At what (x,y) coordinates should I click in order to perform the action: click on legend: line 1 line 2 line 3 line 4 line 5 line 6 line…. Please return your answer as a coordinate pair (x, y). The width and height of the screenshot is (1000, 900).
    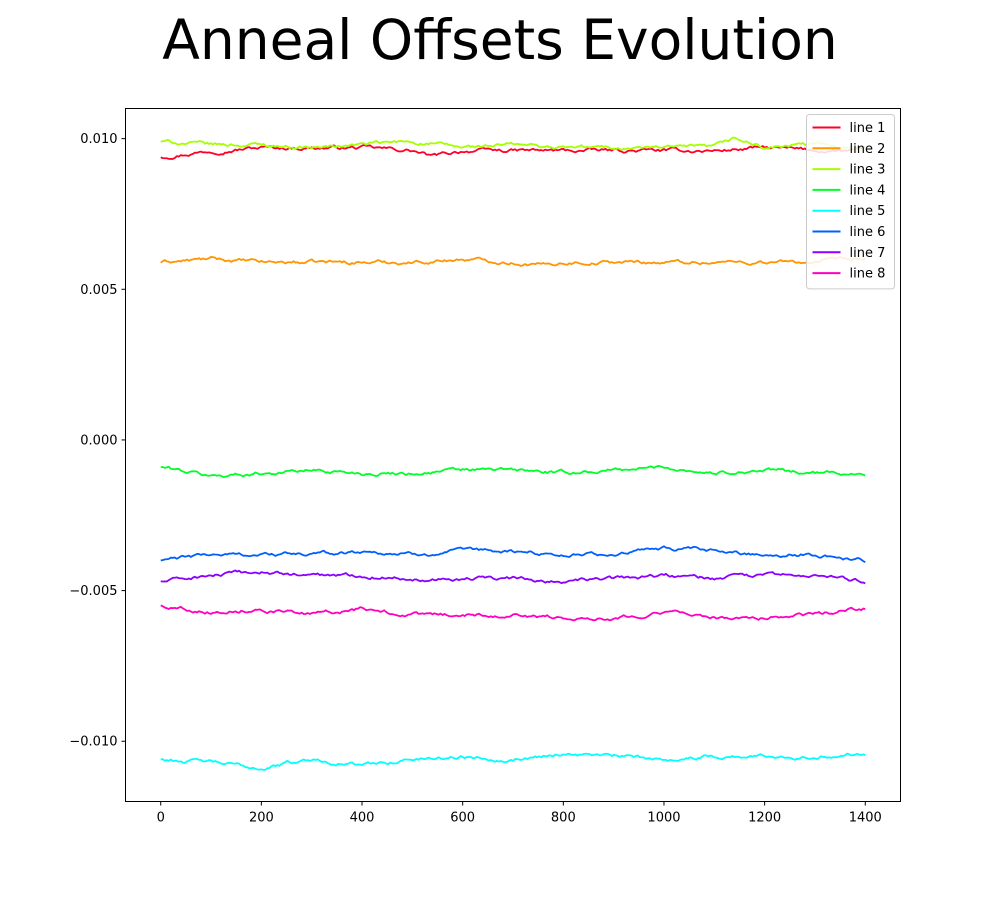
    Looking at the image, I should click on (850, 202).